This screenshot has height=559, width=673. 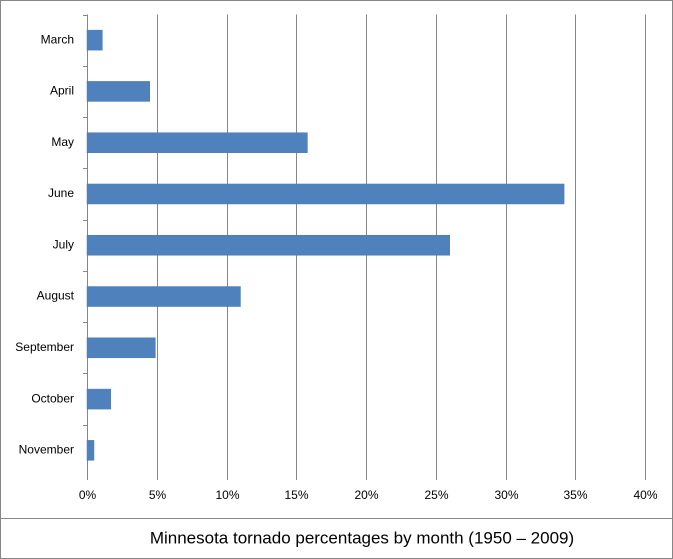 What do you see at coordinates (436, 495) in the screenshot?
I see `x-tick-label: 25%` at bounding box center [436, 495].